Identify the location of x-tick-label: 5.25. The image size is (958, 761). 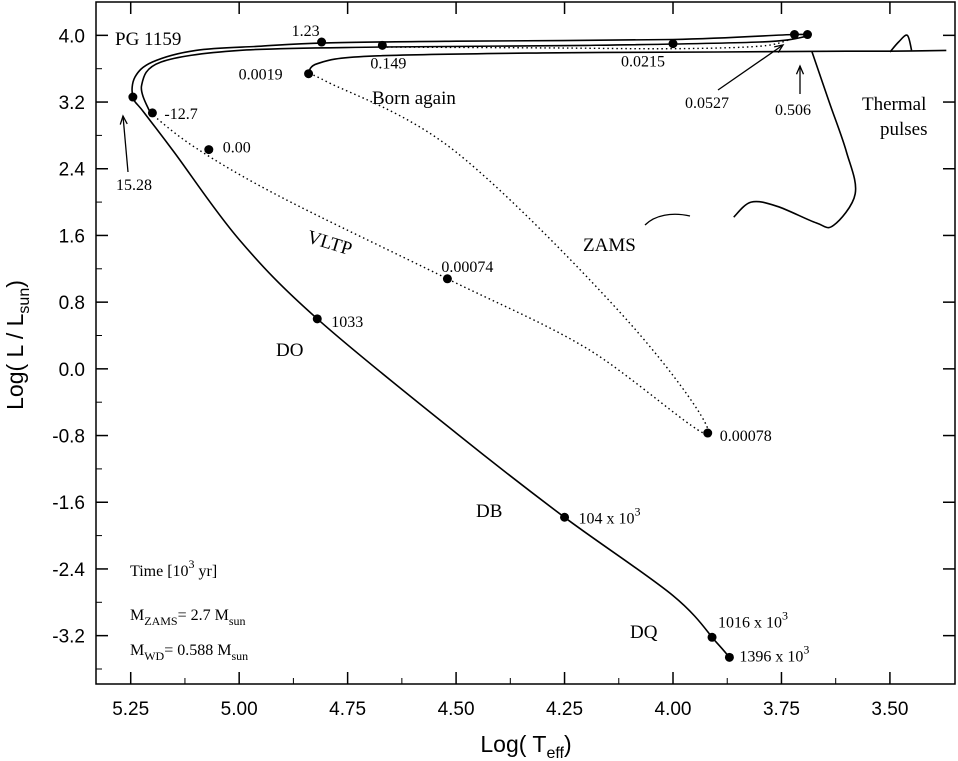
(130, 709).